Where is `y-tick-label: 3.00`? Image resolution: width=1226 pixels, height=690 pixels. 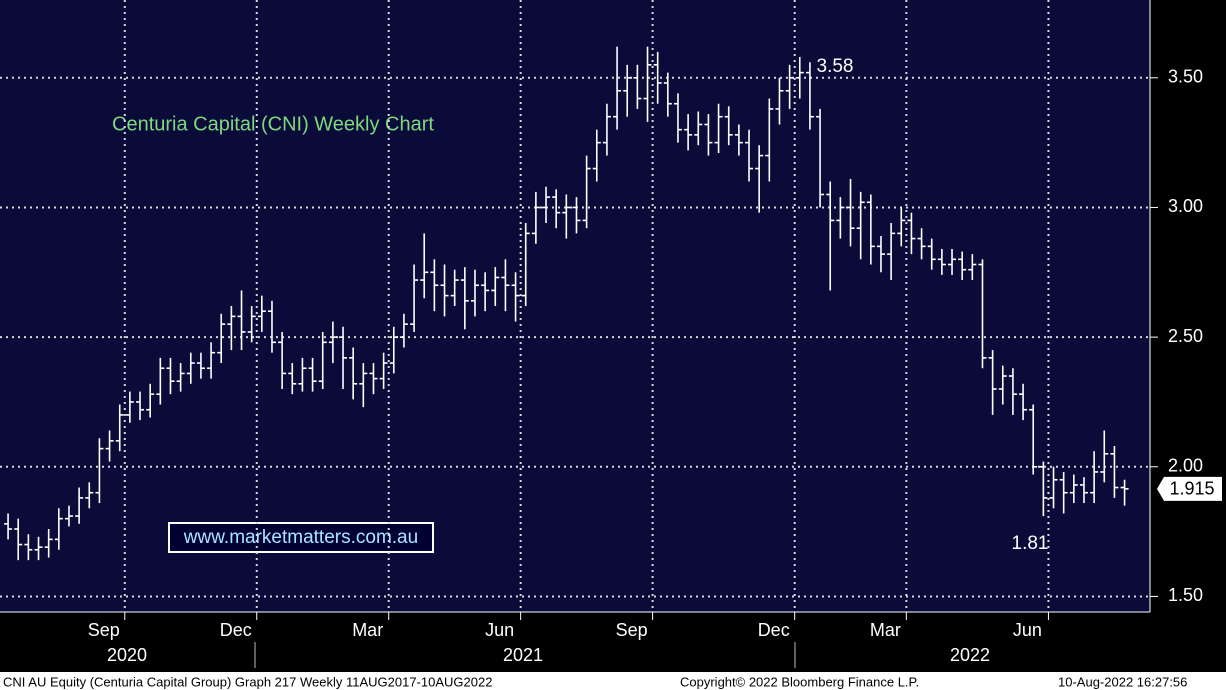 y-tick-label: 3.00 is located at coordinates (1185, 206).